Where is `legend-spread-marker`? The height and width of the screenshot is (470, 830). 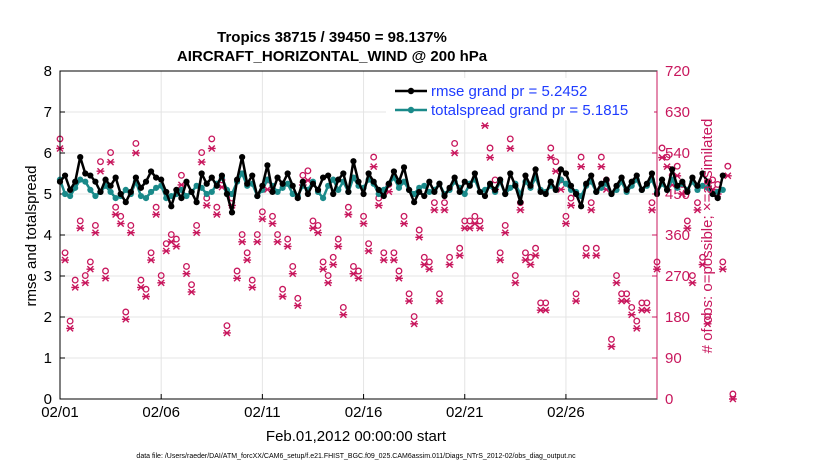 legend-spread-marker is located at coordinates (411, 110).